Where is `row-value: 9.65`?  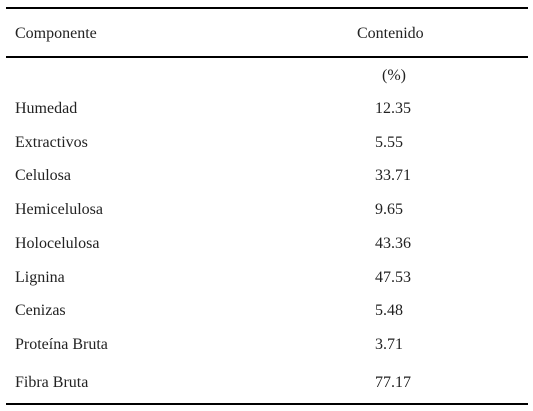
row-value: 9.65 is located at coordinates (389, 209).